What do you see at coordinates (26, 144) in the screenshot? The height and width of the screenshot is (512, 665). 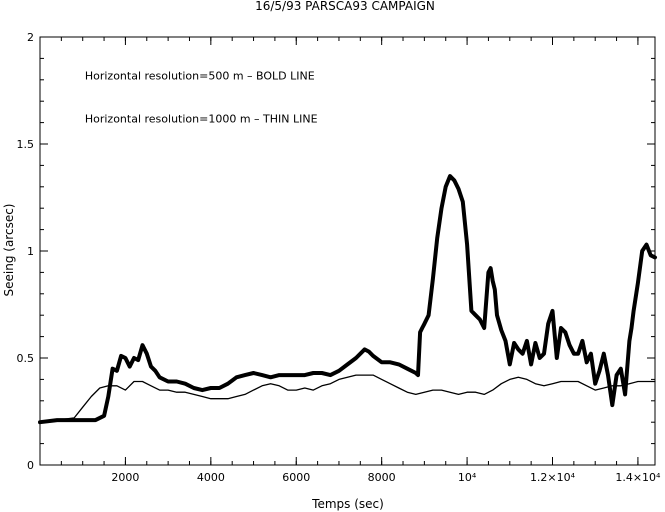 I see `y-tick-label: 1.5` at bounding box center [26, 144].